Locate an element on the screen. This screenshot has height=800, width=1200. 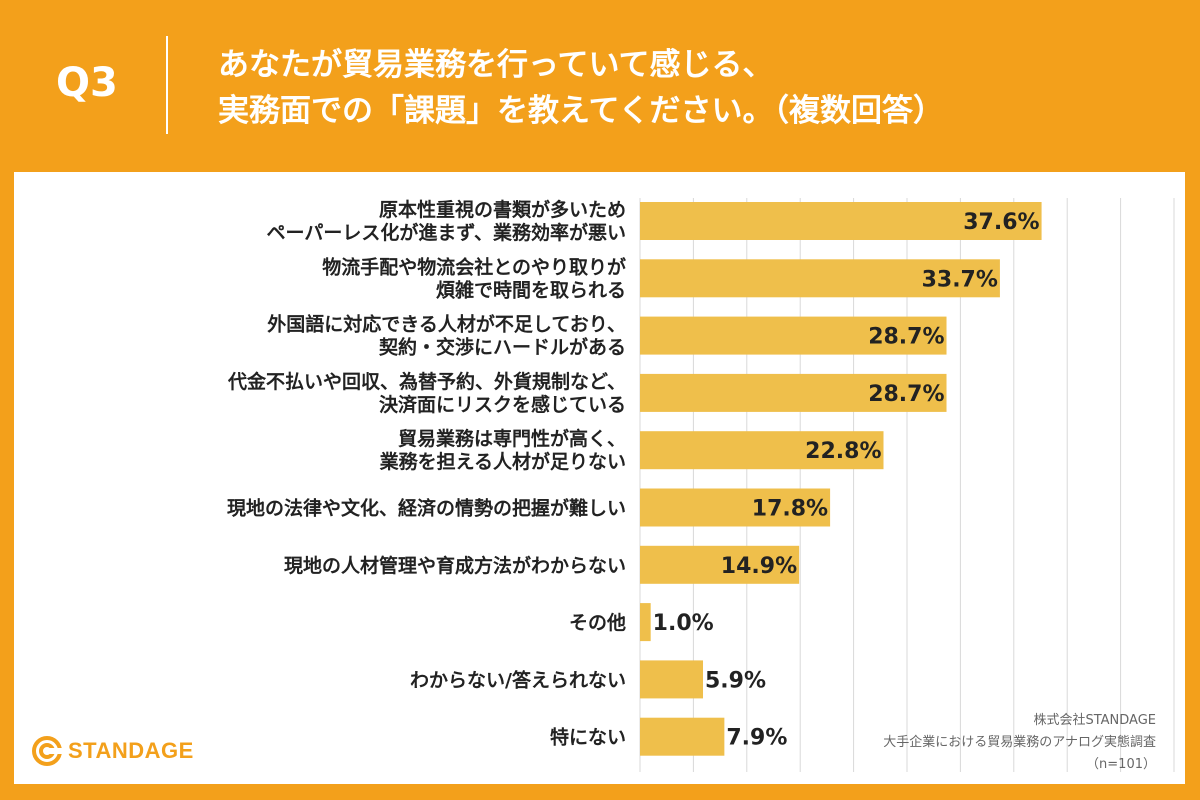
sample-size: （n=101） is located at coordinates (1121, 764).